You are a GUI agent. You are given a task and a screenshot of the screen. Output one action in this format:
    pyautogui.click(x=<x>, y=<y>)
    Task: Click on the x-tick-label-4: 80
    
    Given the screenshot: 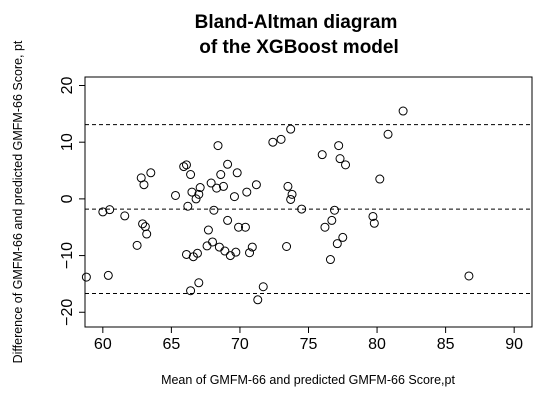 What is the action you would take?
    pyautogui.click(x=377, y=344)
    